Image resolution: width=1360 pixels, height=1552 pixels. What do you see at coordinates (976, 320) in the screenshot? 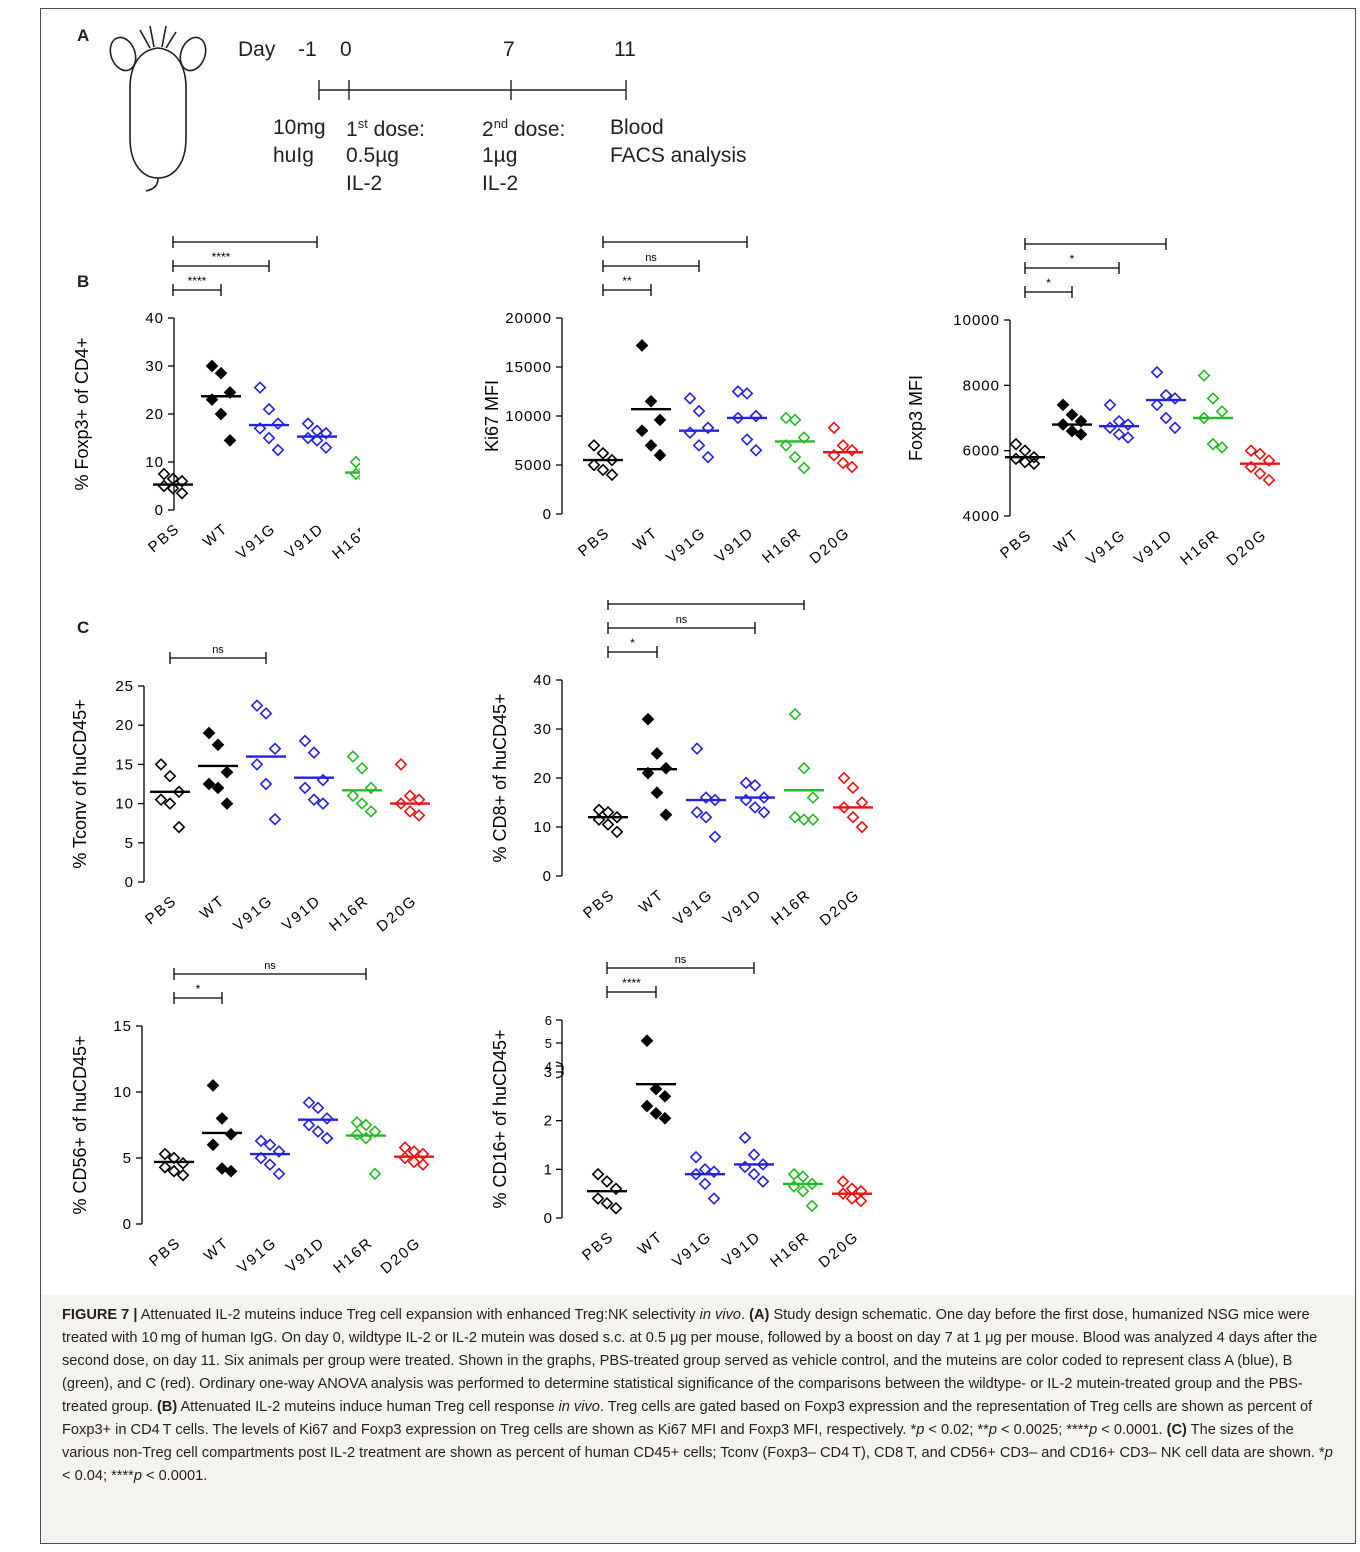
I see `y-tick-label: 10000` at bounding box center [976, 320].